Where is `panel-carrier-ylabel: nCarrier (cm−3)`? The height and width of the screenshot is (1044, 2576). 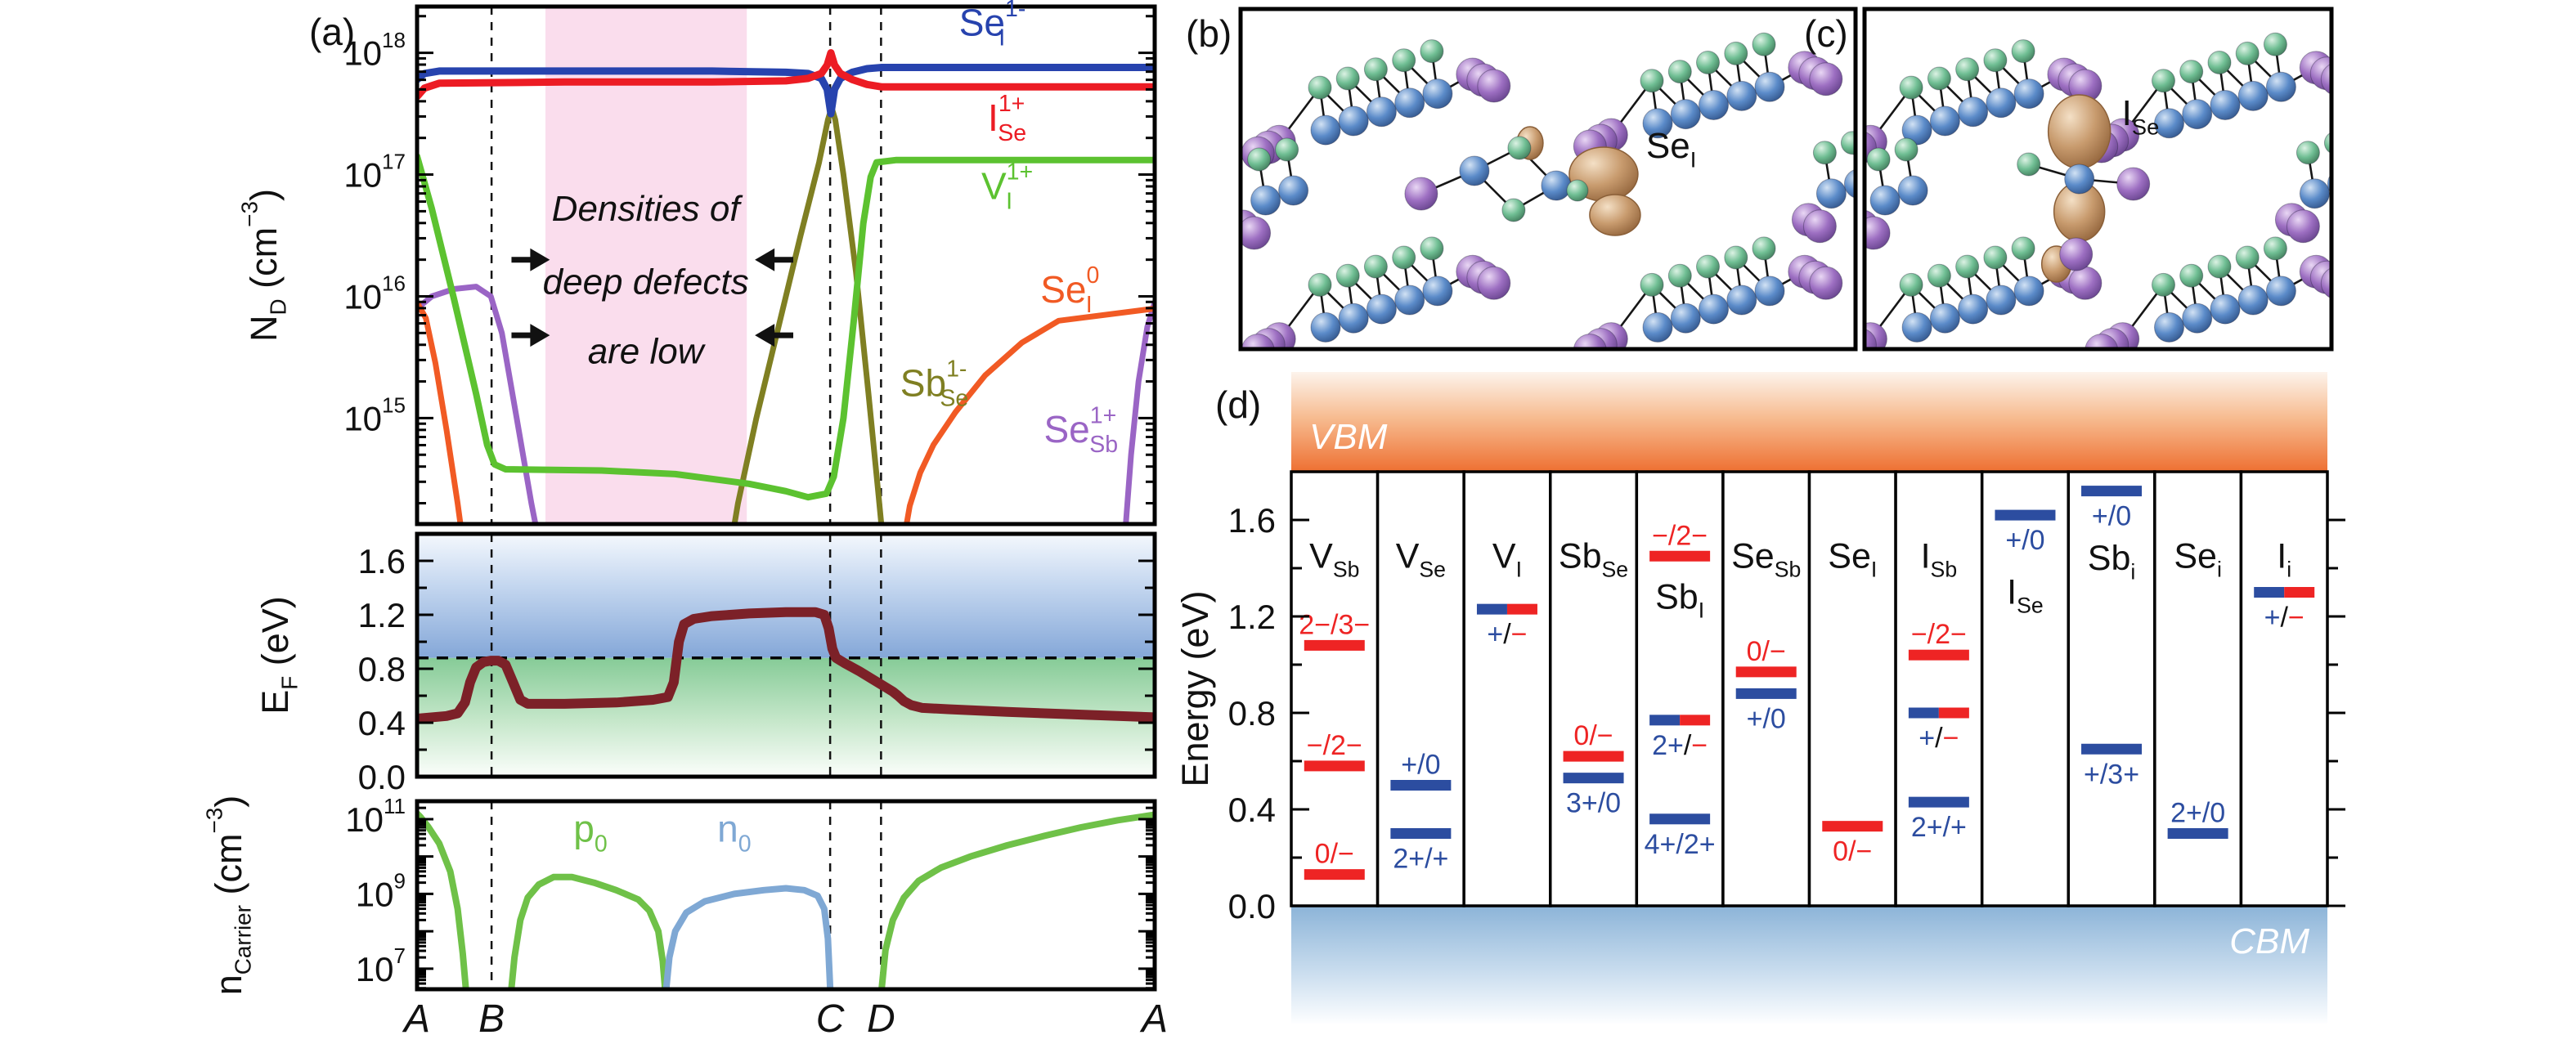 panel-carrier-ylabel: nCarrier (cm−3) is located at coordinates (229, 896).